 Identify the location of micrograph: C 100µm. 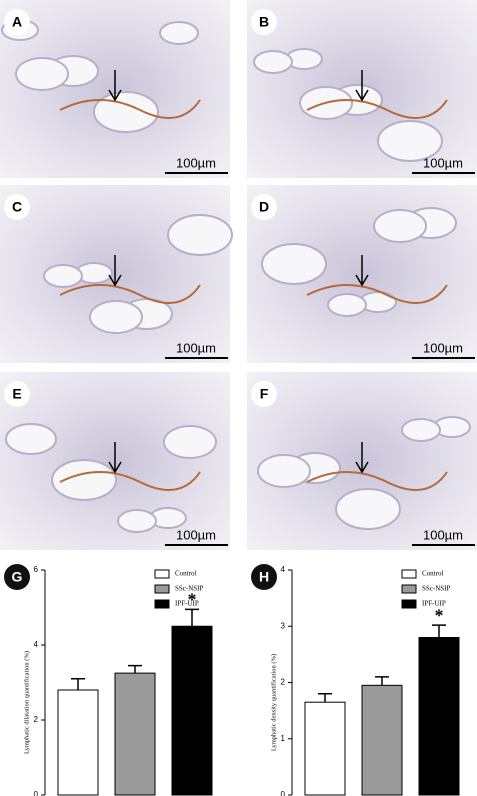
(116, 274).